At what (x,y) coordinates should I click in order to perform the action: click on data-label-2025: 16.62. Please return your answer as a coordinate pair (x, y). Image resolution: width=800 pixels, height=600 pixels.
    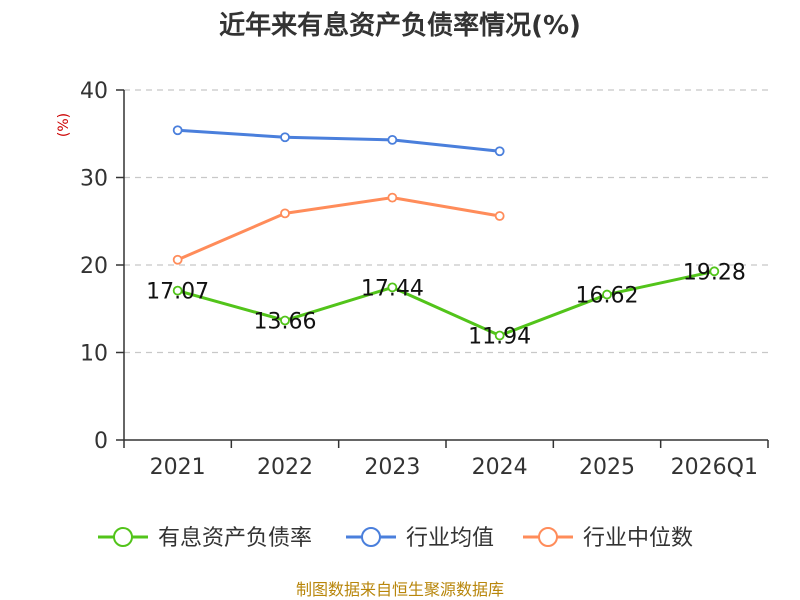
    Looking at the image, I should click on (607, 296).